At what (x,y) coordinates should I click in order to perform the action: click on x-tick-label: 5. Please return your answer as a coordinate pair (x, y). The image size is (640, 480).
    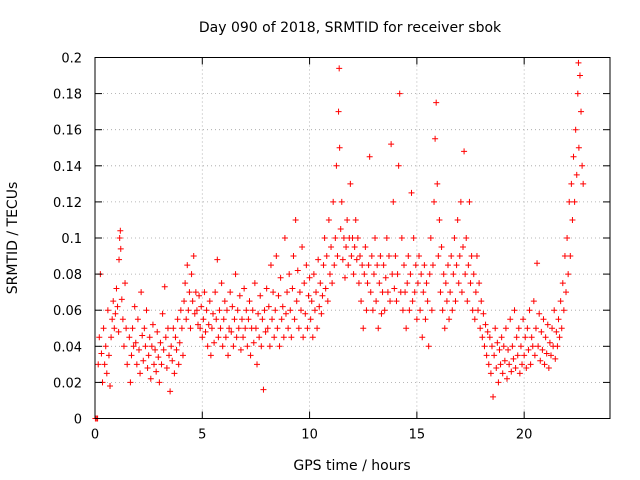
    Looking at the image, I should click on (202, 435).